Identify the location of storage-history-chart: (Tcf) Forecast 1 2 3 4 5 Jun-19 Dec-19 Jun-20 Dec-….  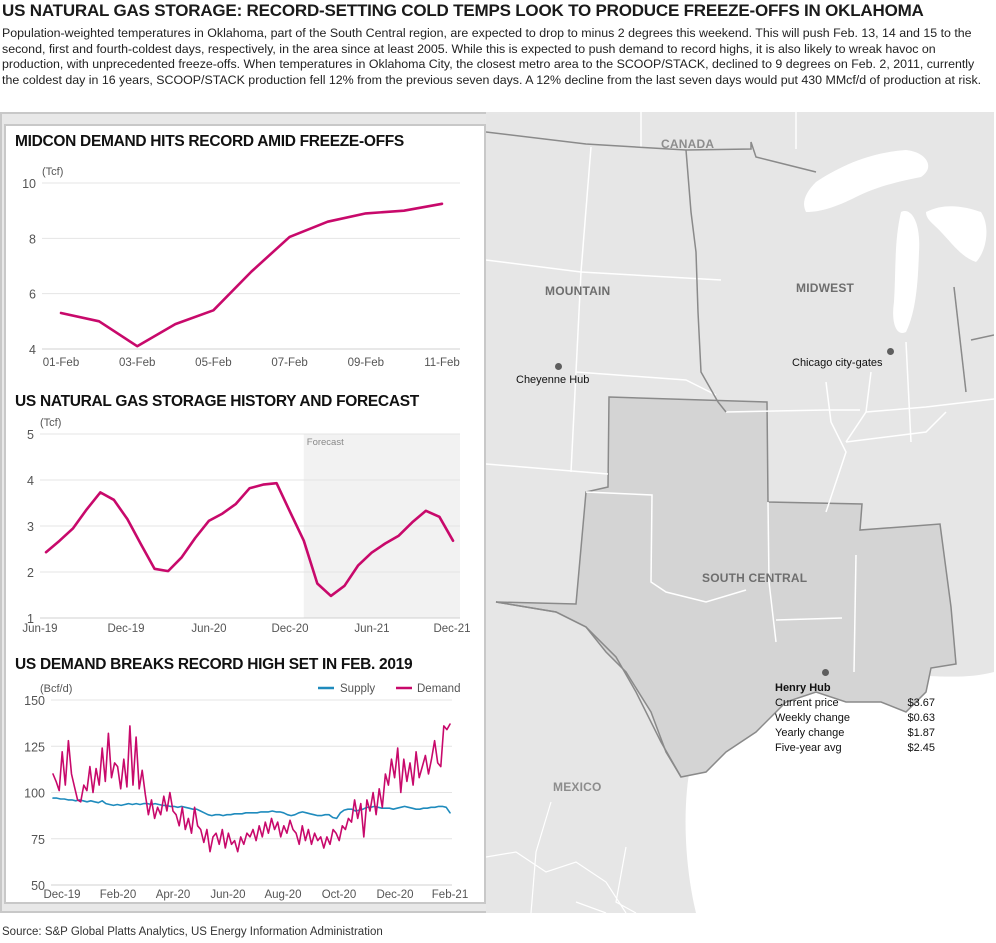
(246, 526).